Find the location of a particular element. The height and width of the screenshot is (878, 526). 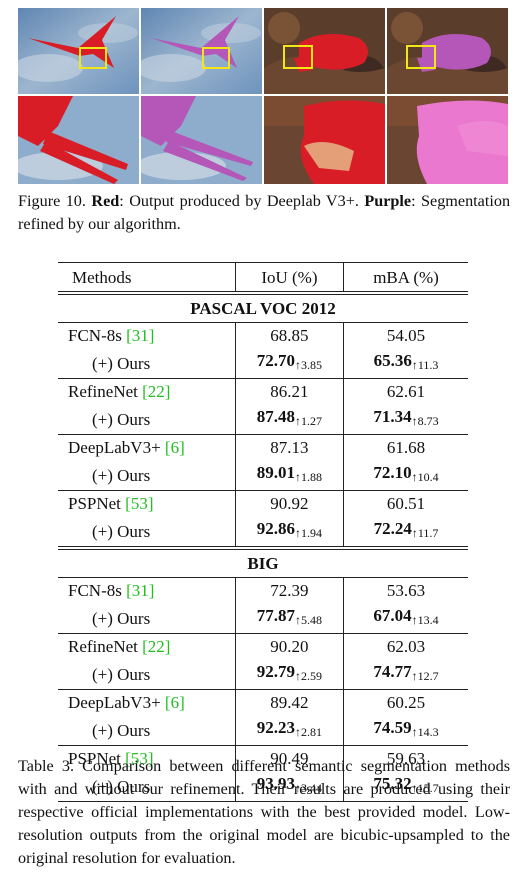

iou-cell: 72.39 is located at coordinates (289, 590).